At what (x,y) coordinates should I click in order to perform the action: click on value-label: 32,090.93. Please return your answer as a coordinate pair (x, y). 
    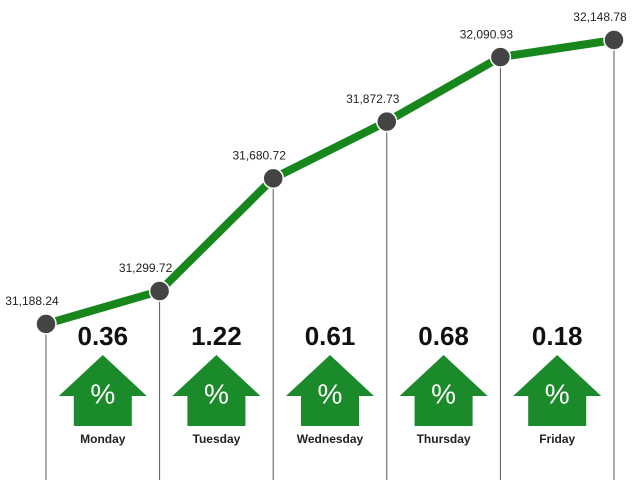
    Looking at the image, I should click on (487, 34).